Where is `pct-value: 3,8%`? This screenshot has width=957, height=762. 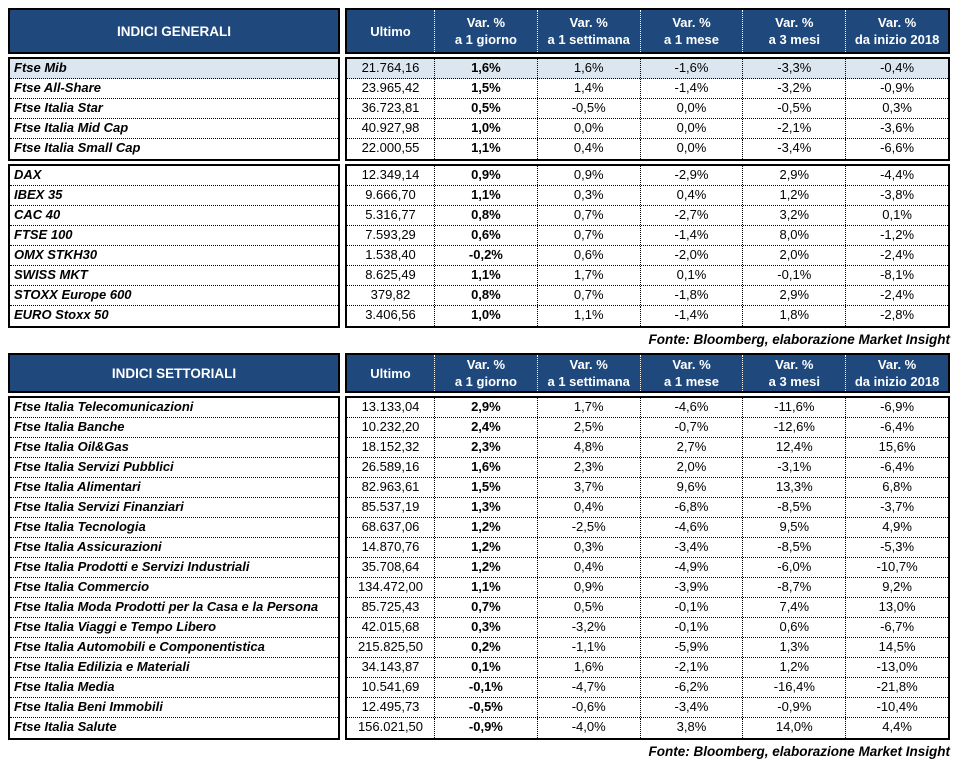 pct-value: 3,8% is located at coordinates (691, 728).